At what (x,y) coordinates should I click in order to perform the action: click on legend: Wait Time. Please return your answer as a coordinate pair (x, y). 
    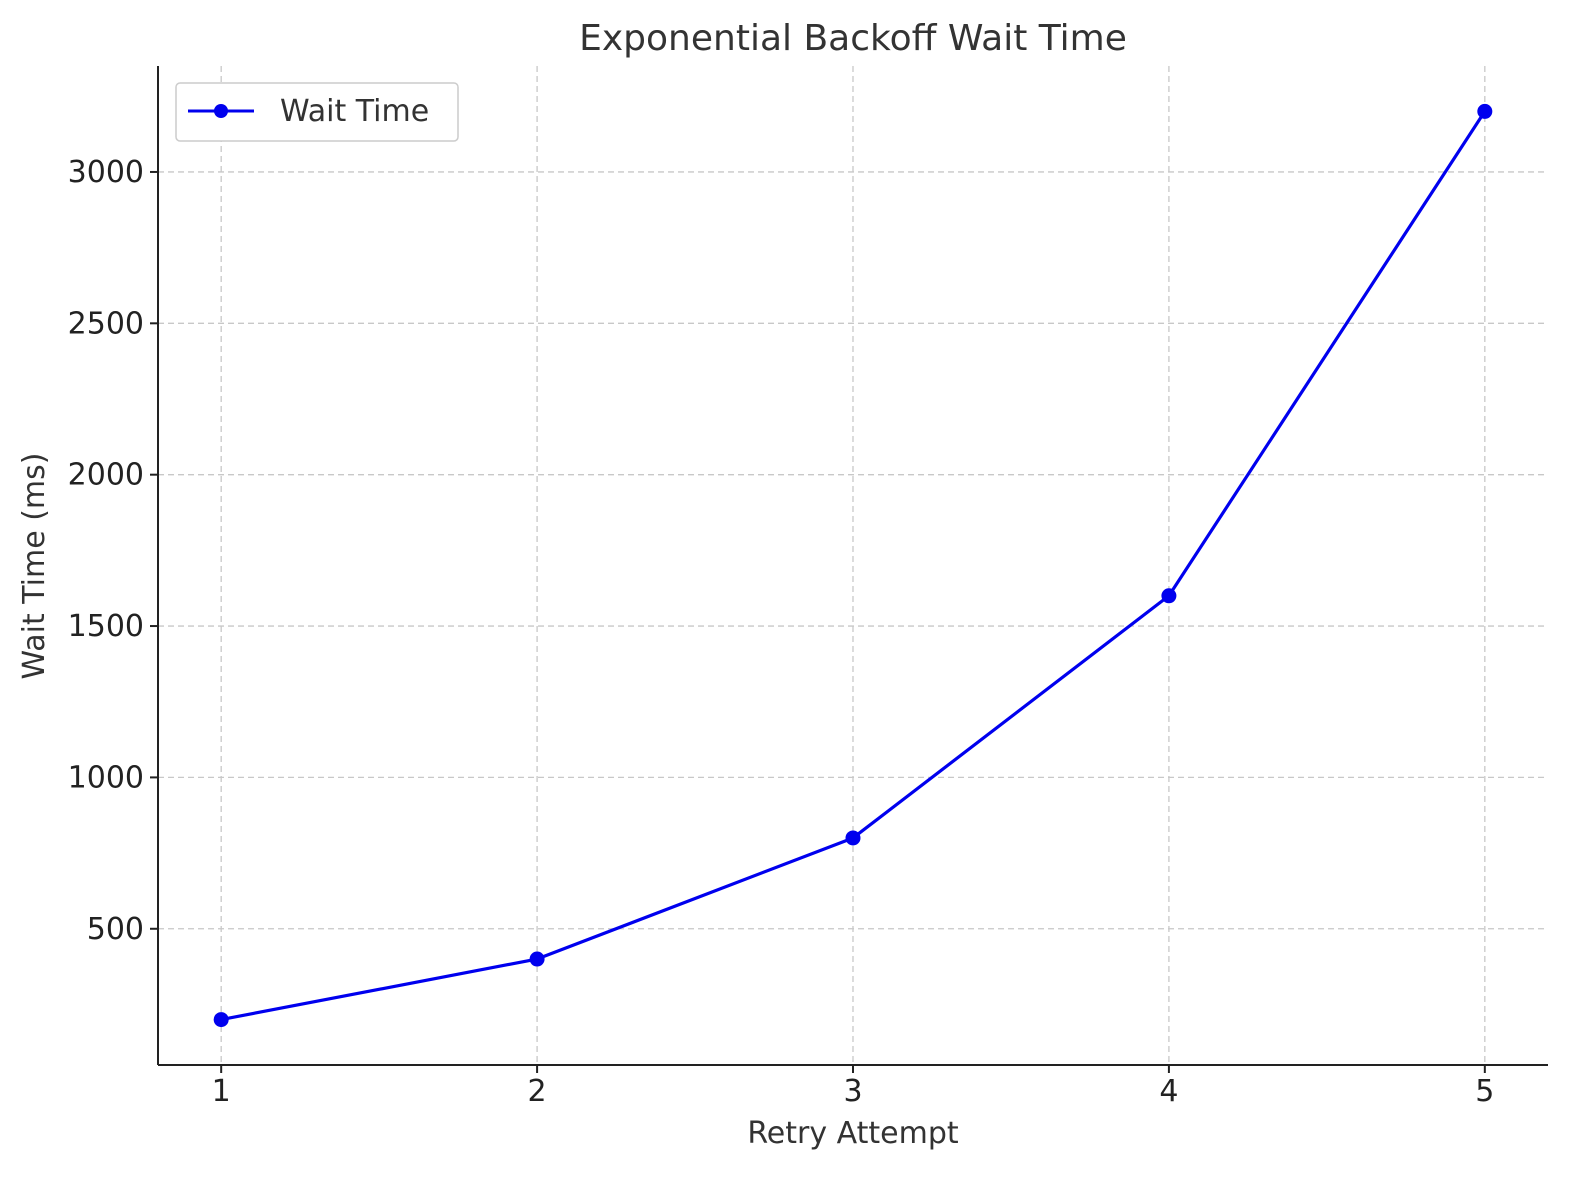
    Looking at the image, I should click on (317, 112).